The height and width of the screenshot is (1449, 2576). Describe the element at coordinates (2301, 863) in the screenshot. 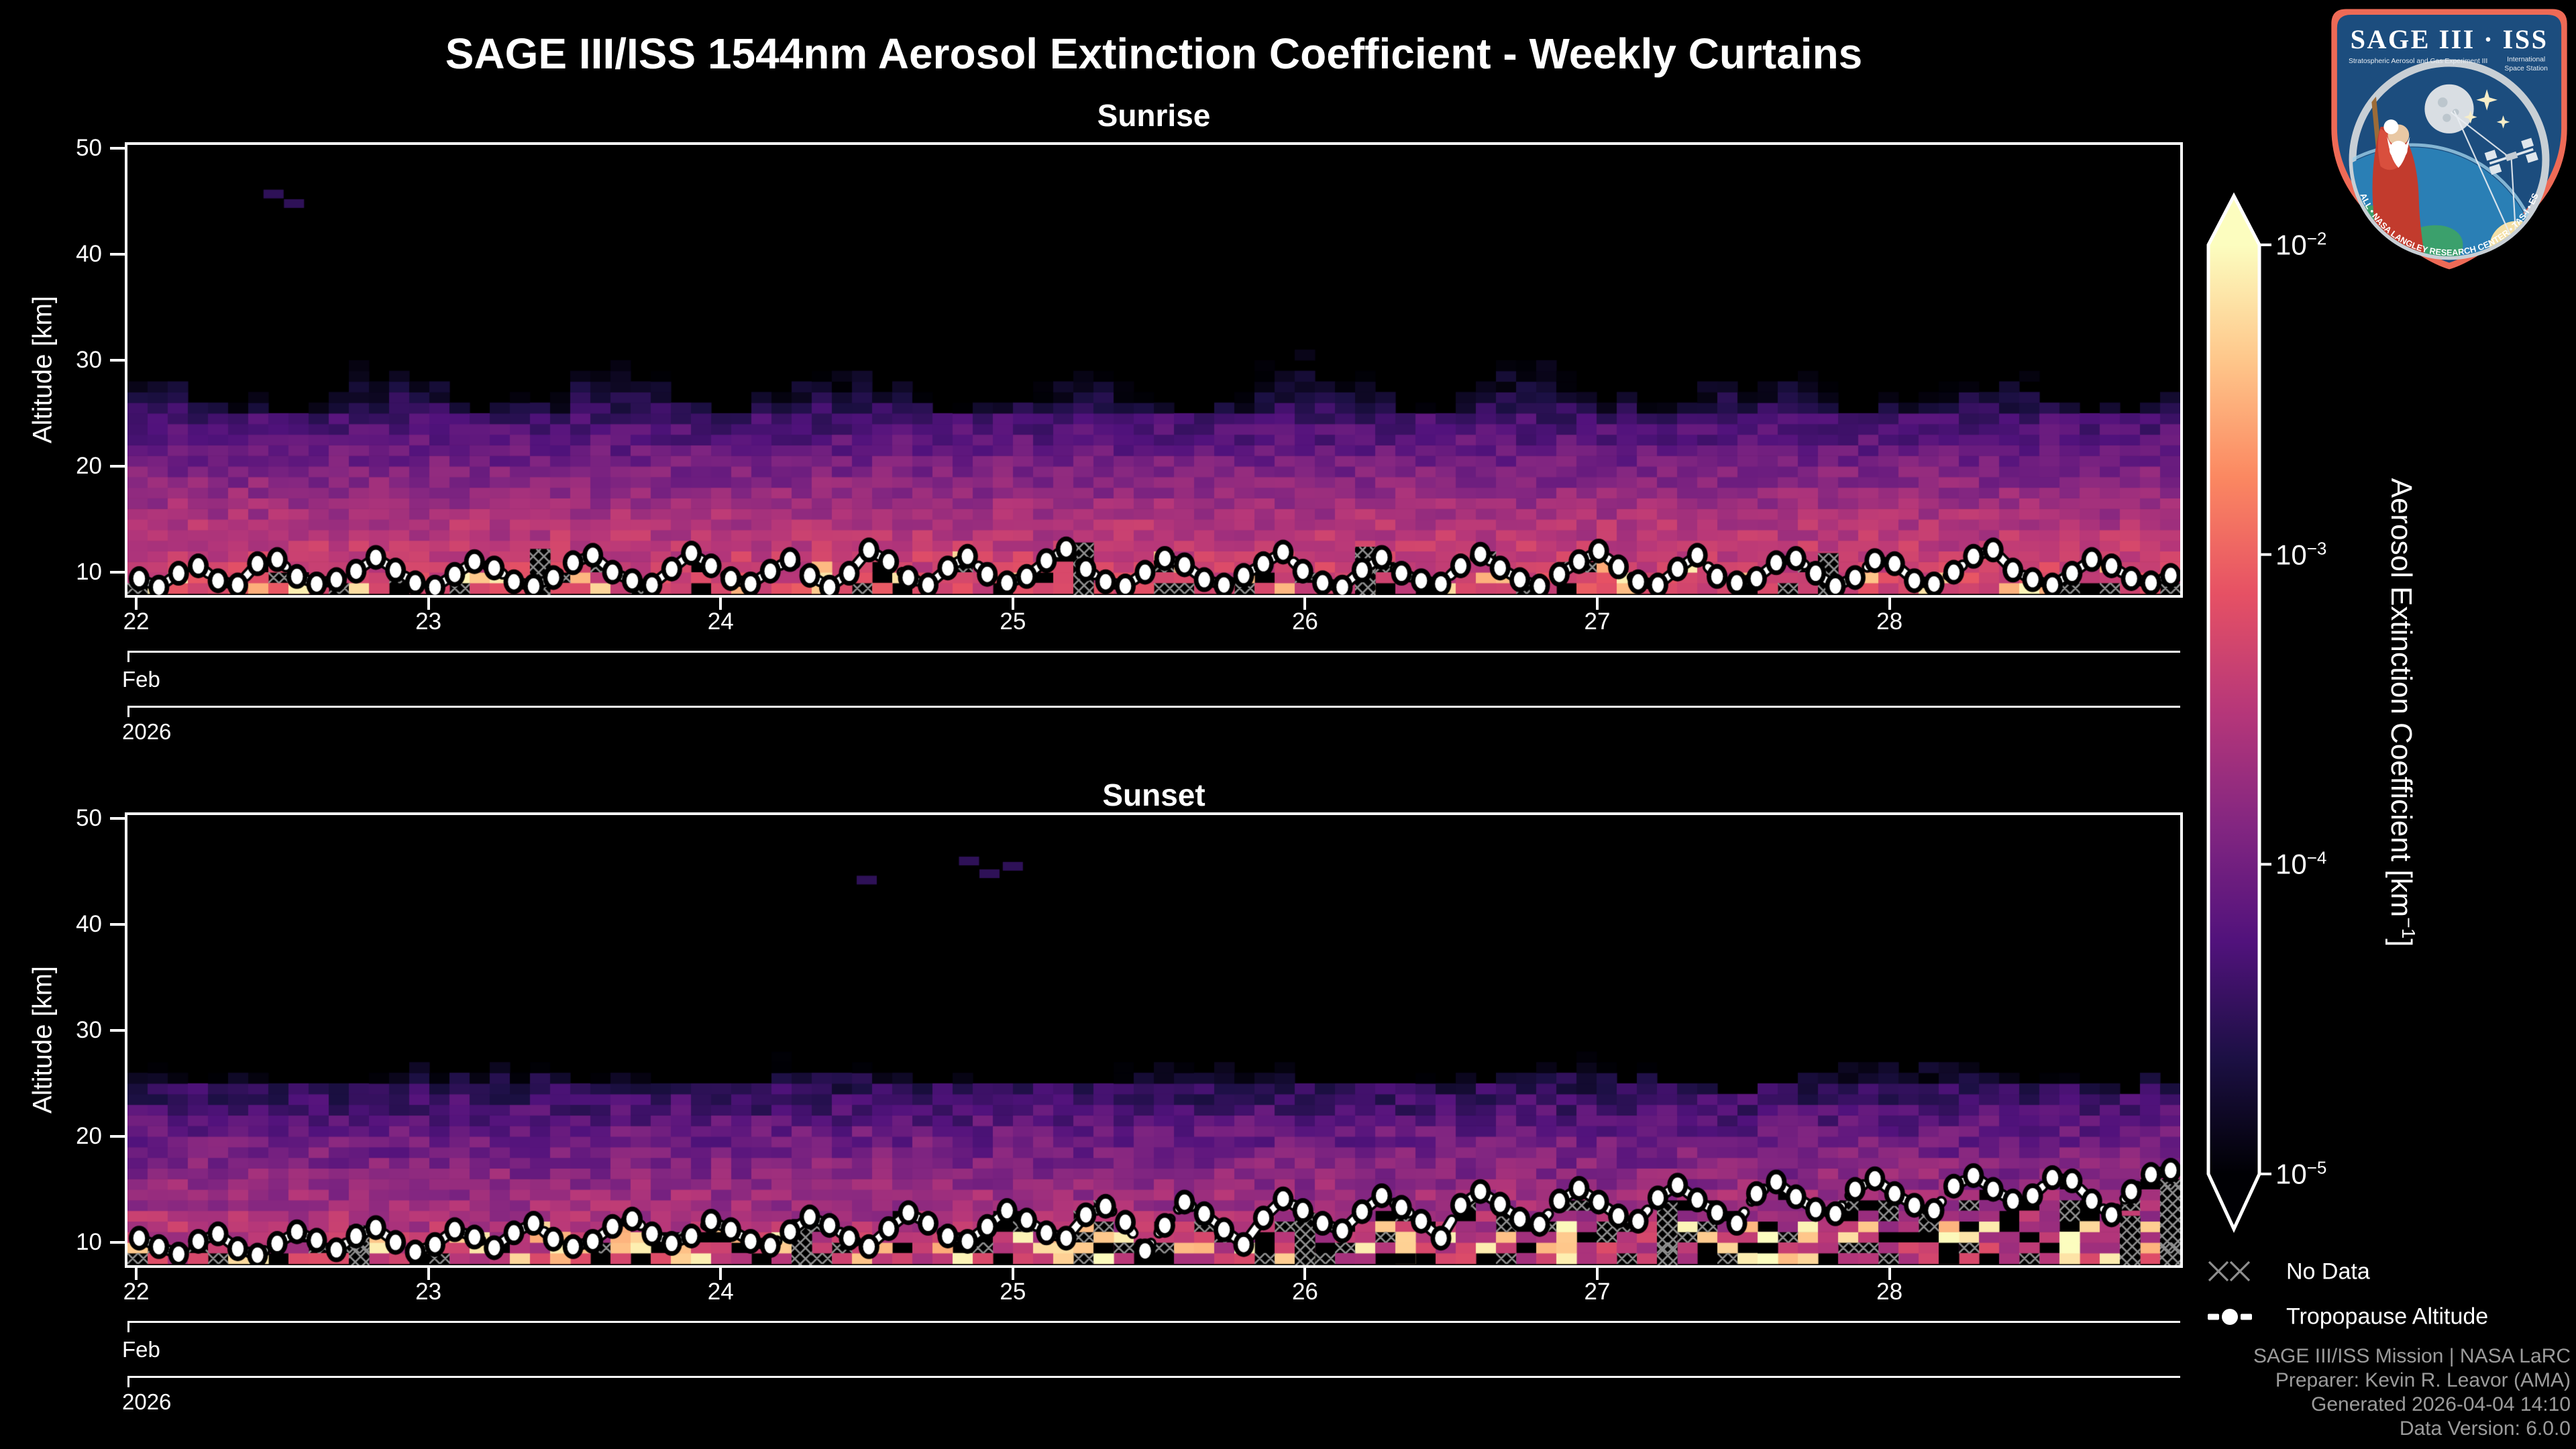

I see `colorbar-tick-label: 10⁻⁴` at that location.